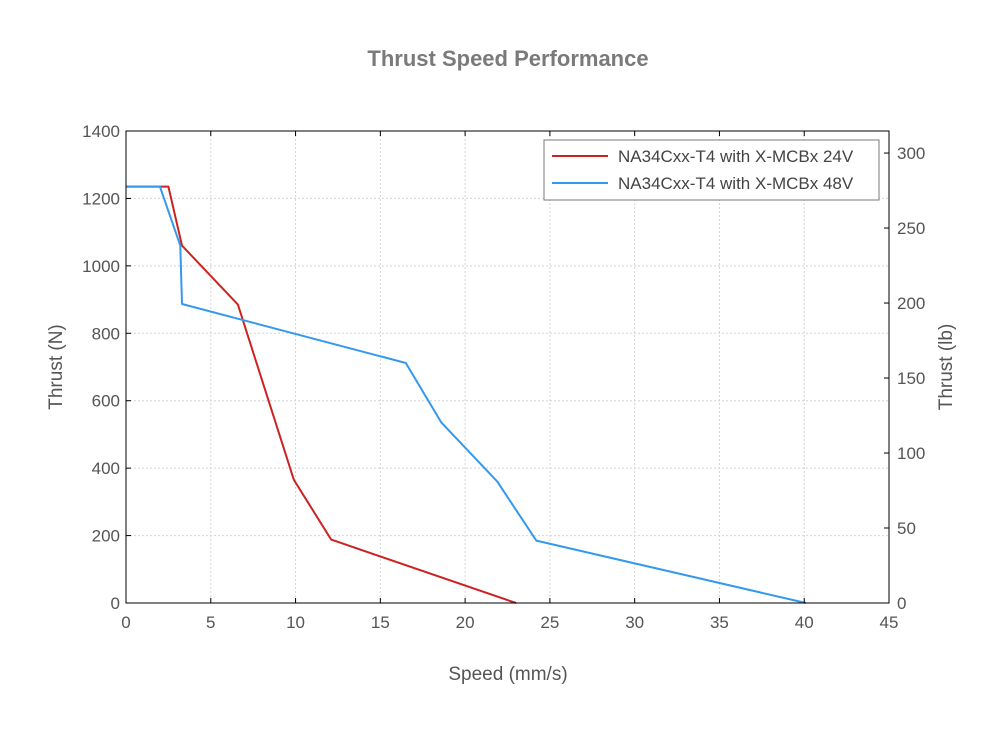  Describe the element at coordinates (56, 367) in the screenshot. I see `y-axis-label: Thrust (N)` at that location.